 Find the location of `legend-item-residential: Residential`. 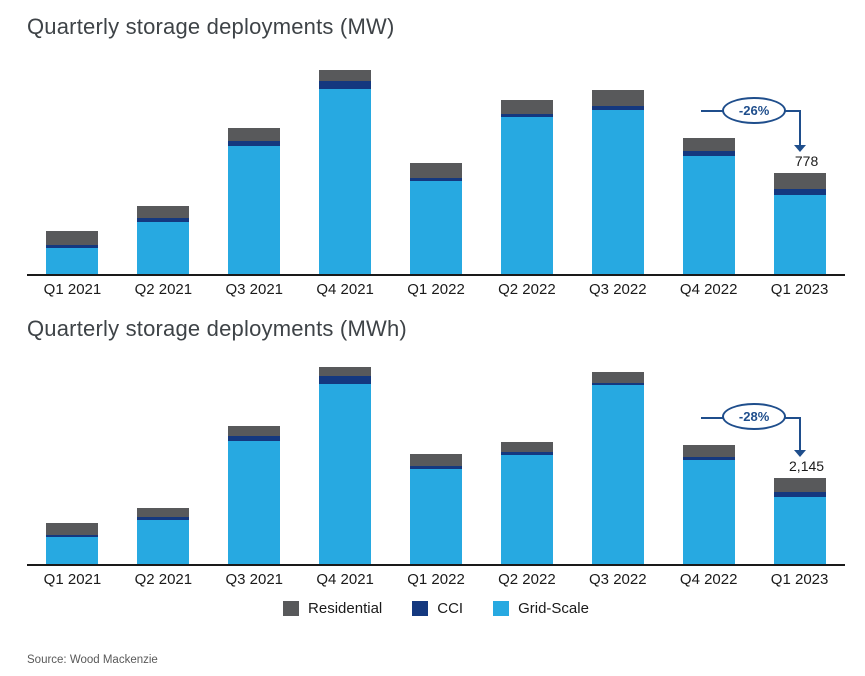

legend-item-residential: Residential is located at coordinates (332, 608).